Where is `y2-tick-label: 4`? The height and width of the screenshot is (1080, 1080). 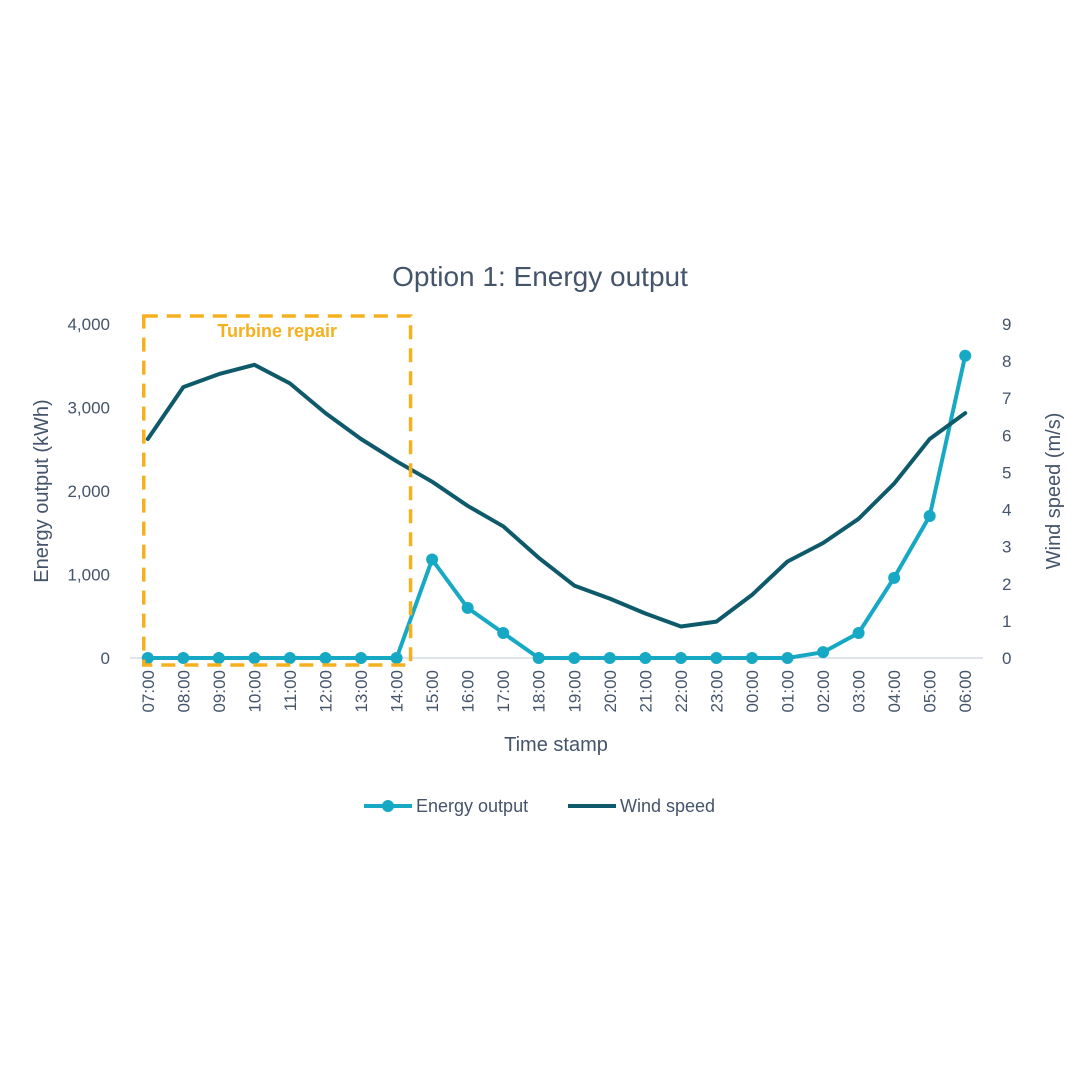 y2-tick-label: 4 is located at coordinates (1006, 510).